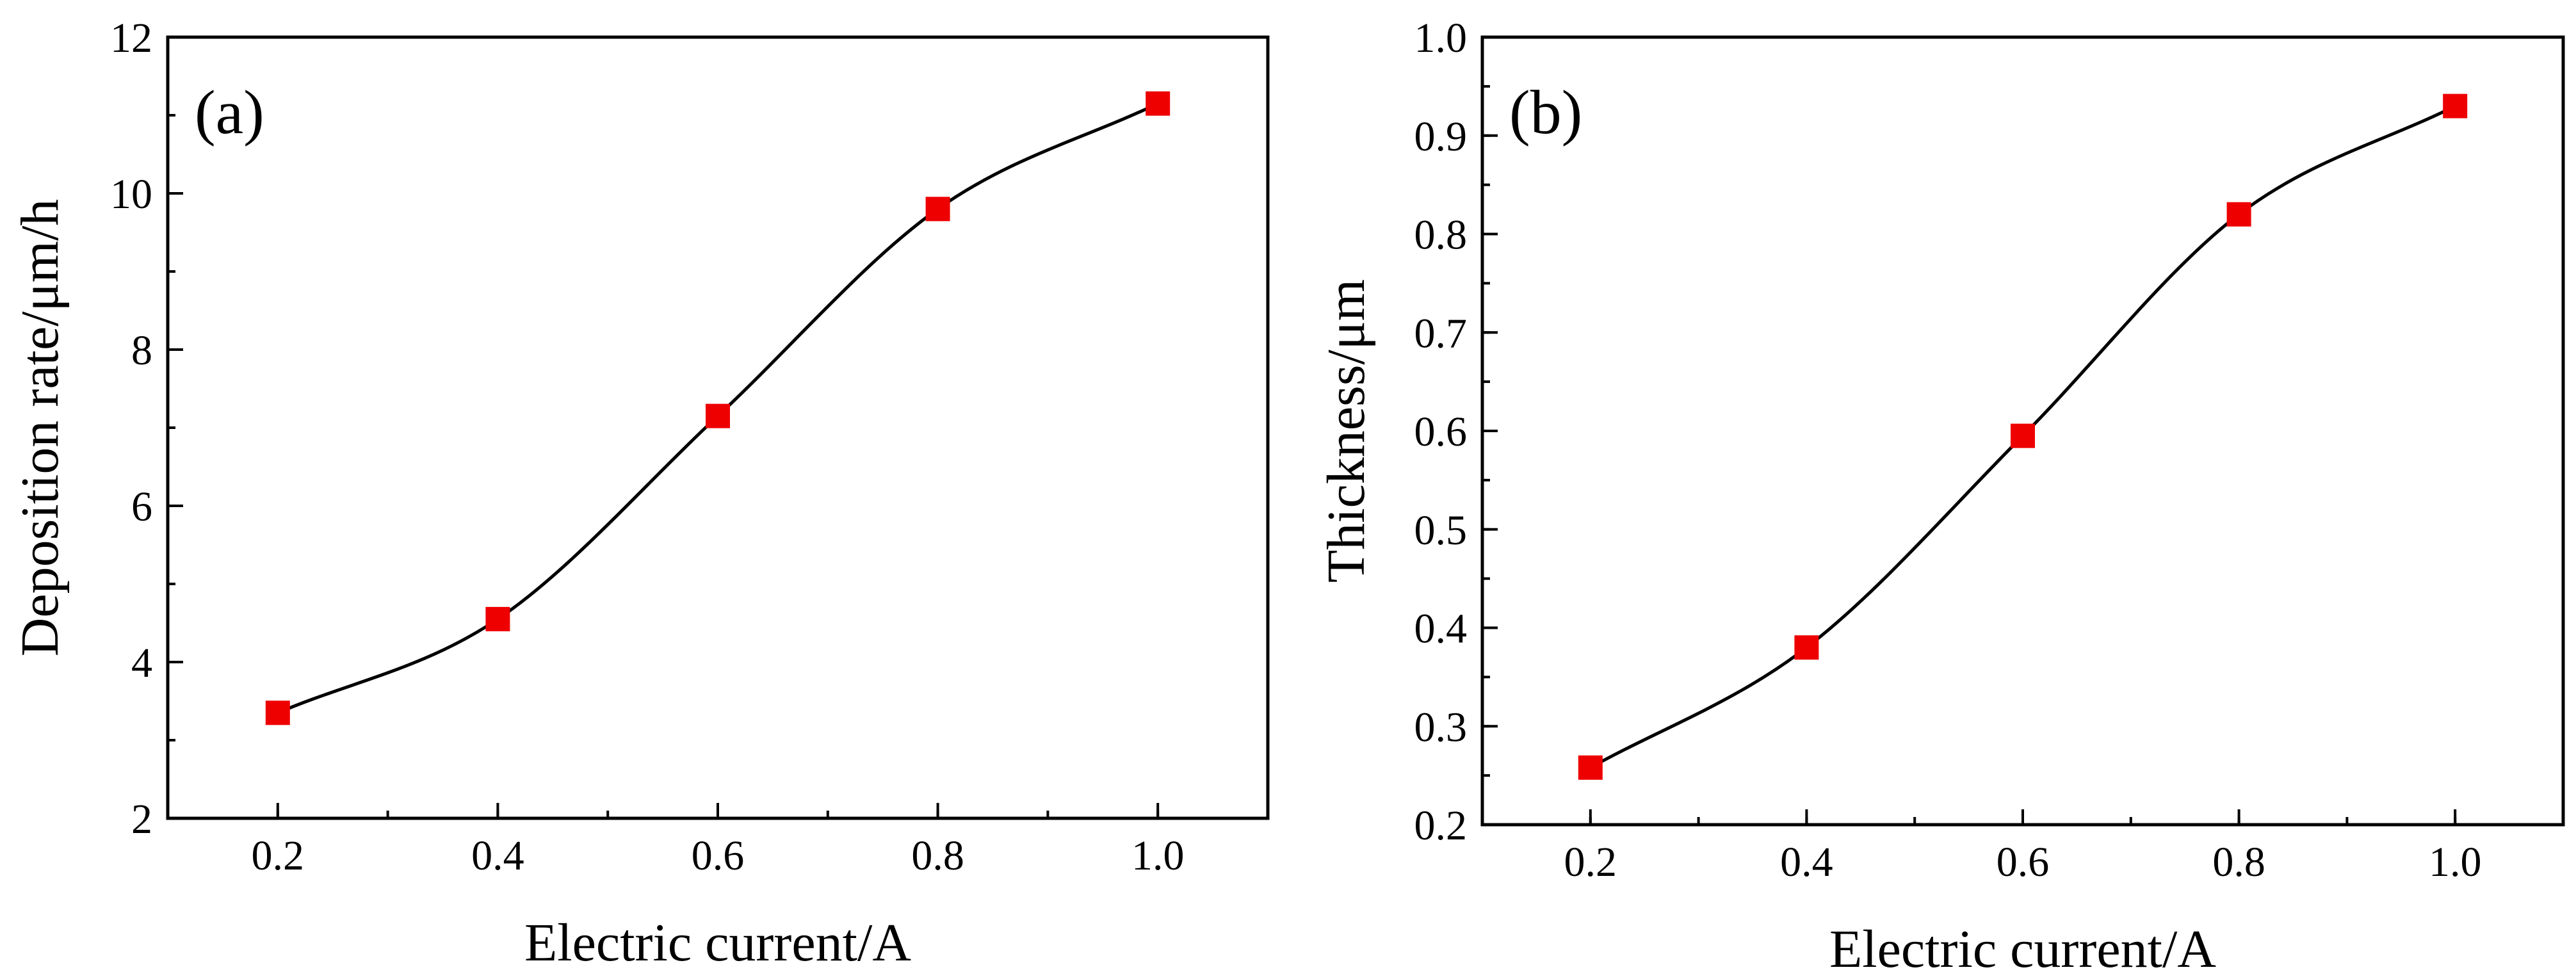  Describe the element at coordinates (131, 194) in the screenshot. I see `y-tick-label: 10` at that location.